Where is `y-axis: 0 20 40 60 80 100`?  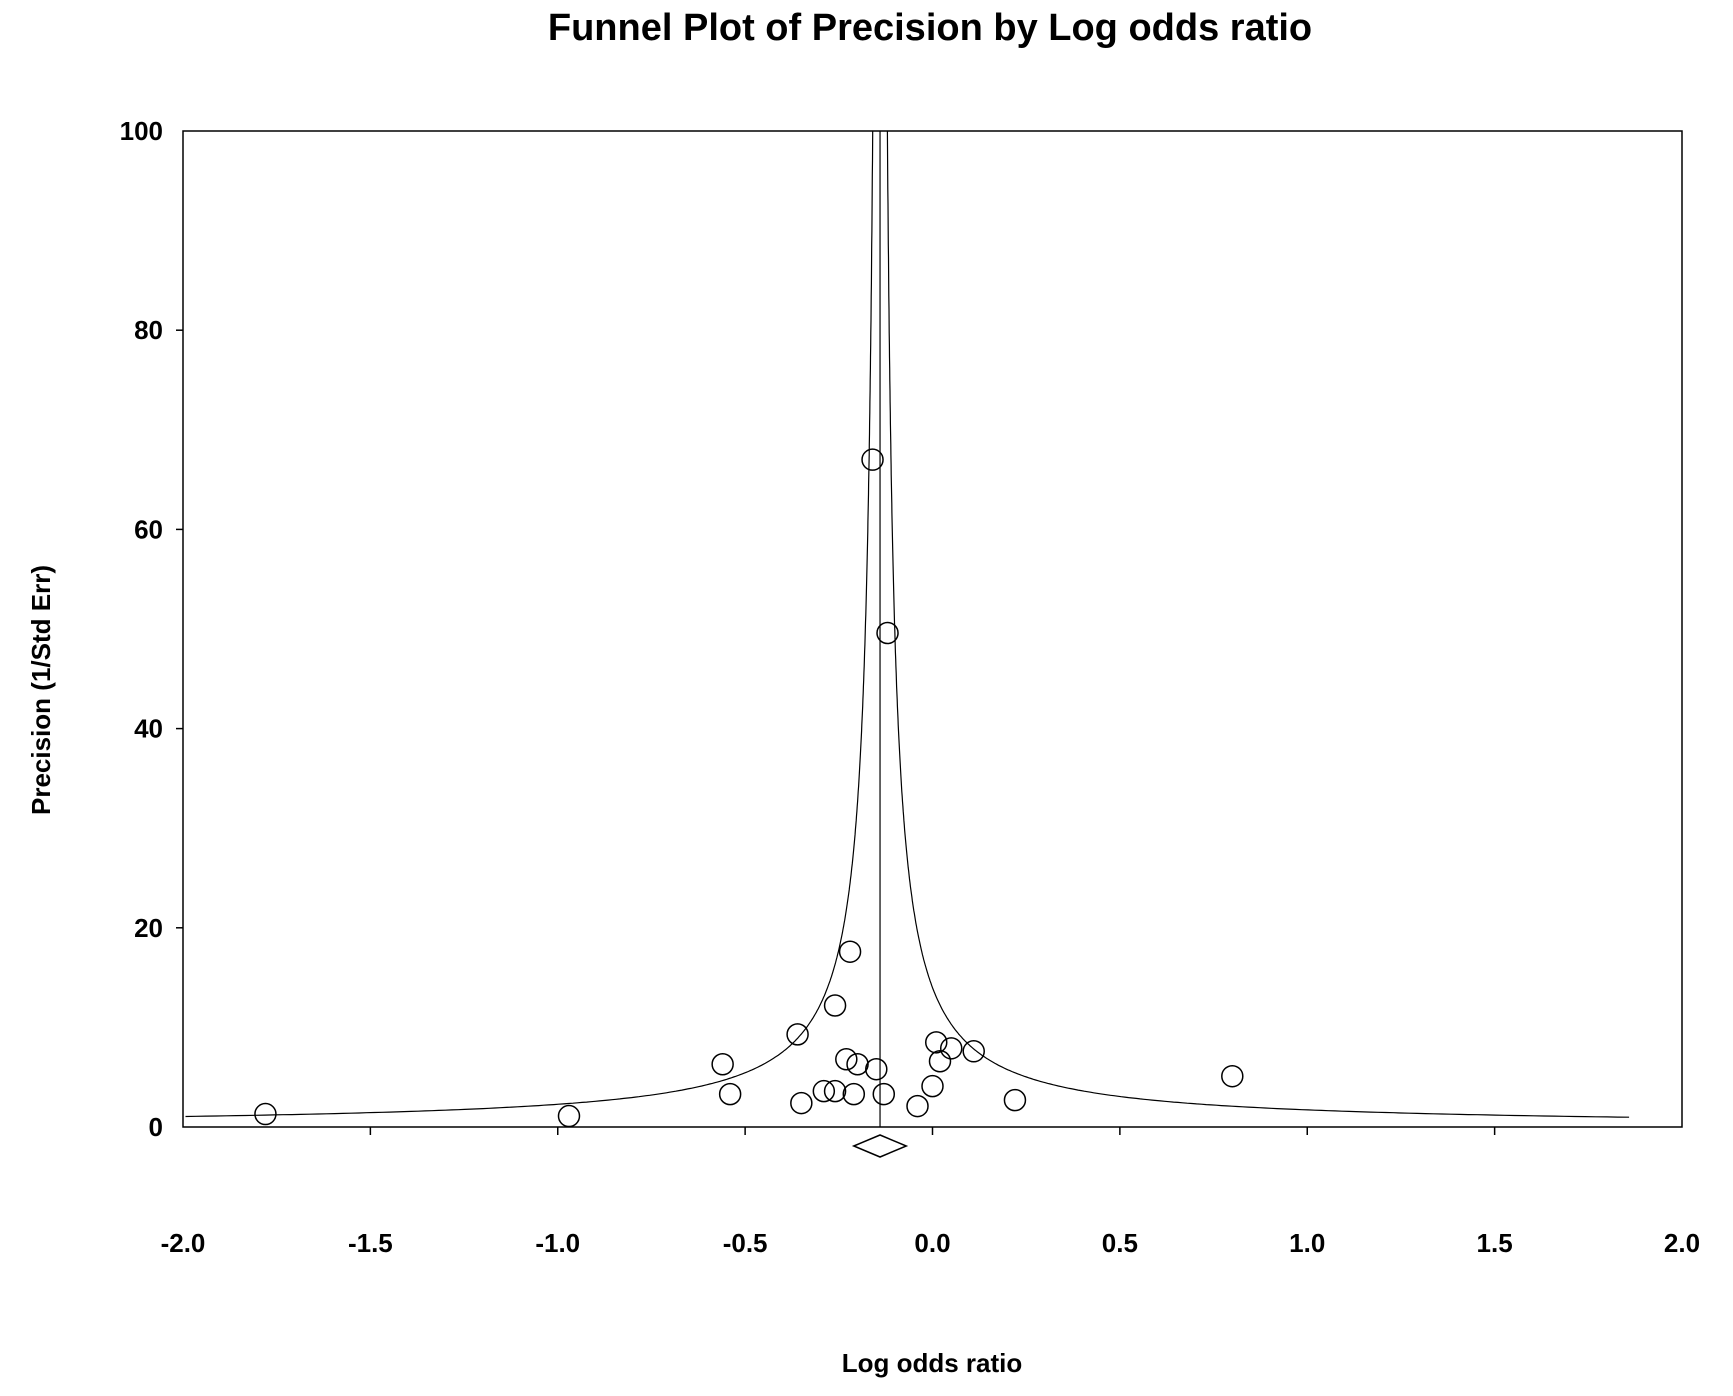 y-axis: 0 20 40 60 80 100 is located at coordinates (151, 629).